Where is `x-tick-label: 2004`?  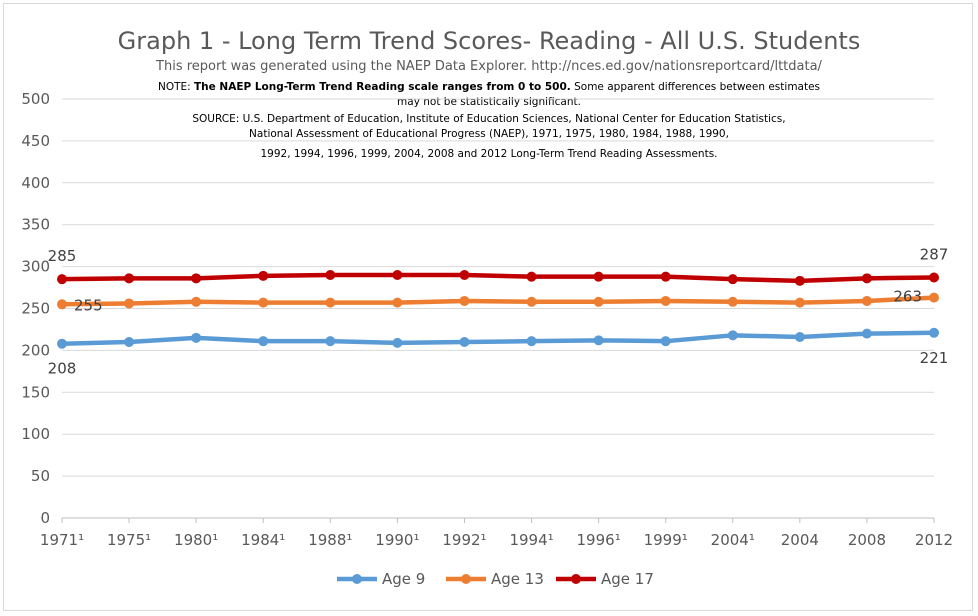 x-tick-label: 2004 is located at coordinates (800, 540).